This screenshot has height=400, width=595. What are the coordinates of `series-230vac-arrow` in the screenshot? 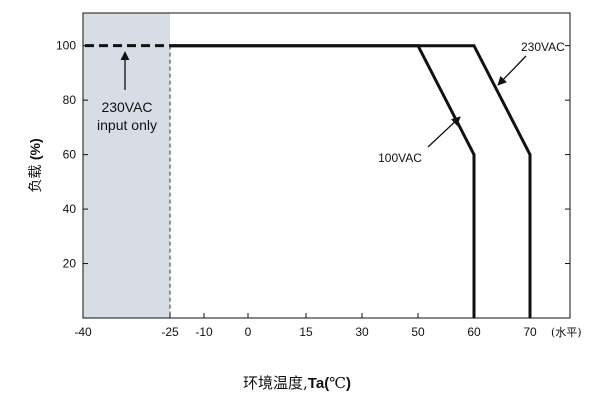 It's located at (512, 70).